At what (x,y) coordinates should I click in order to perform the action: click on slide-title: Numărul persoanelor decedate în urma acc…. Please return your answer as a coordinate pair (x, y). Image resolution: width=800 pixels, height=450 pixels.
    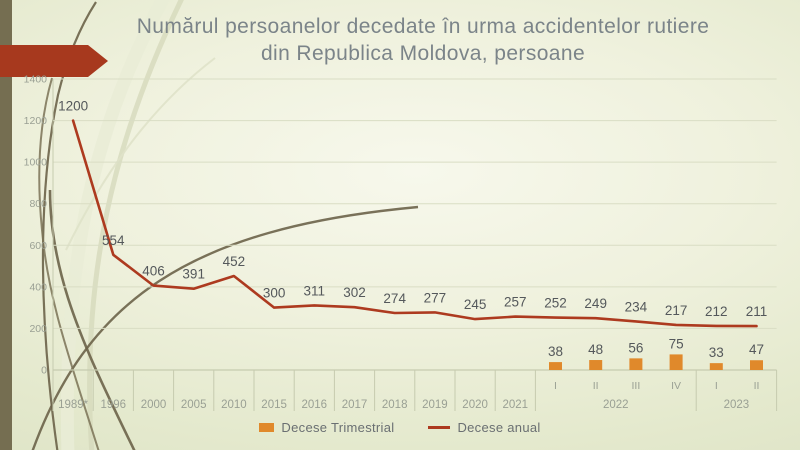
    Looking at the image, I should click on (423, 40).